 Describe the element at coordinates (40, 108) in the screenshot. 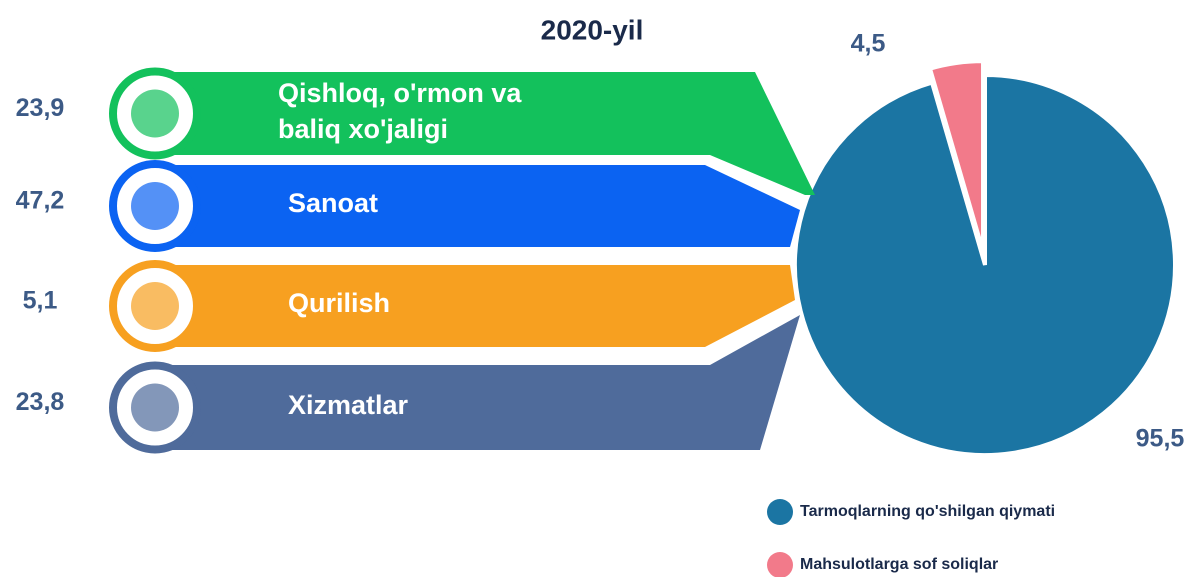

I see `sector-value: 23,9` at that location.